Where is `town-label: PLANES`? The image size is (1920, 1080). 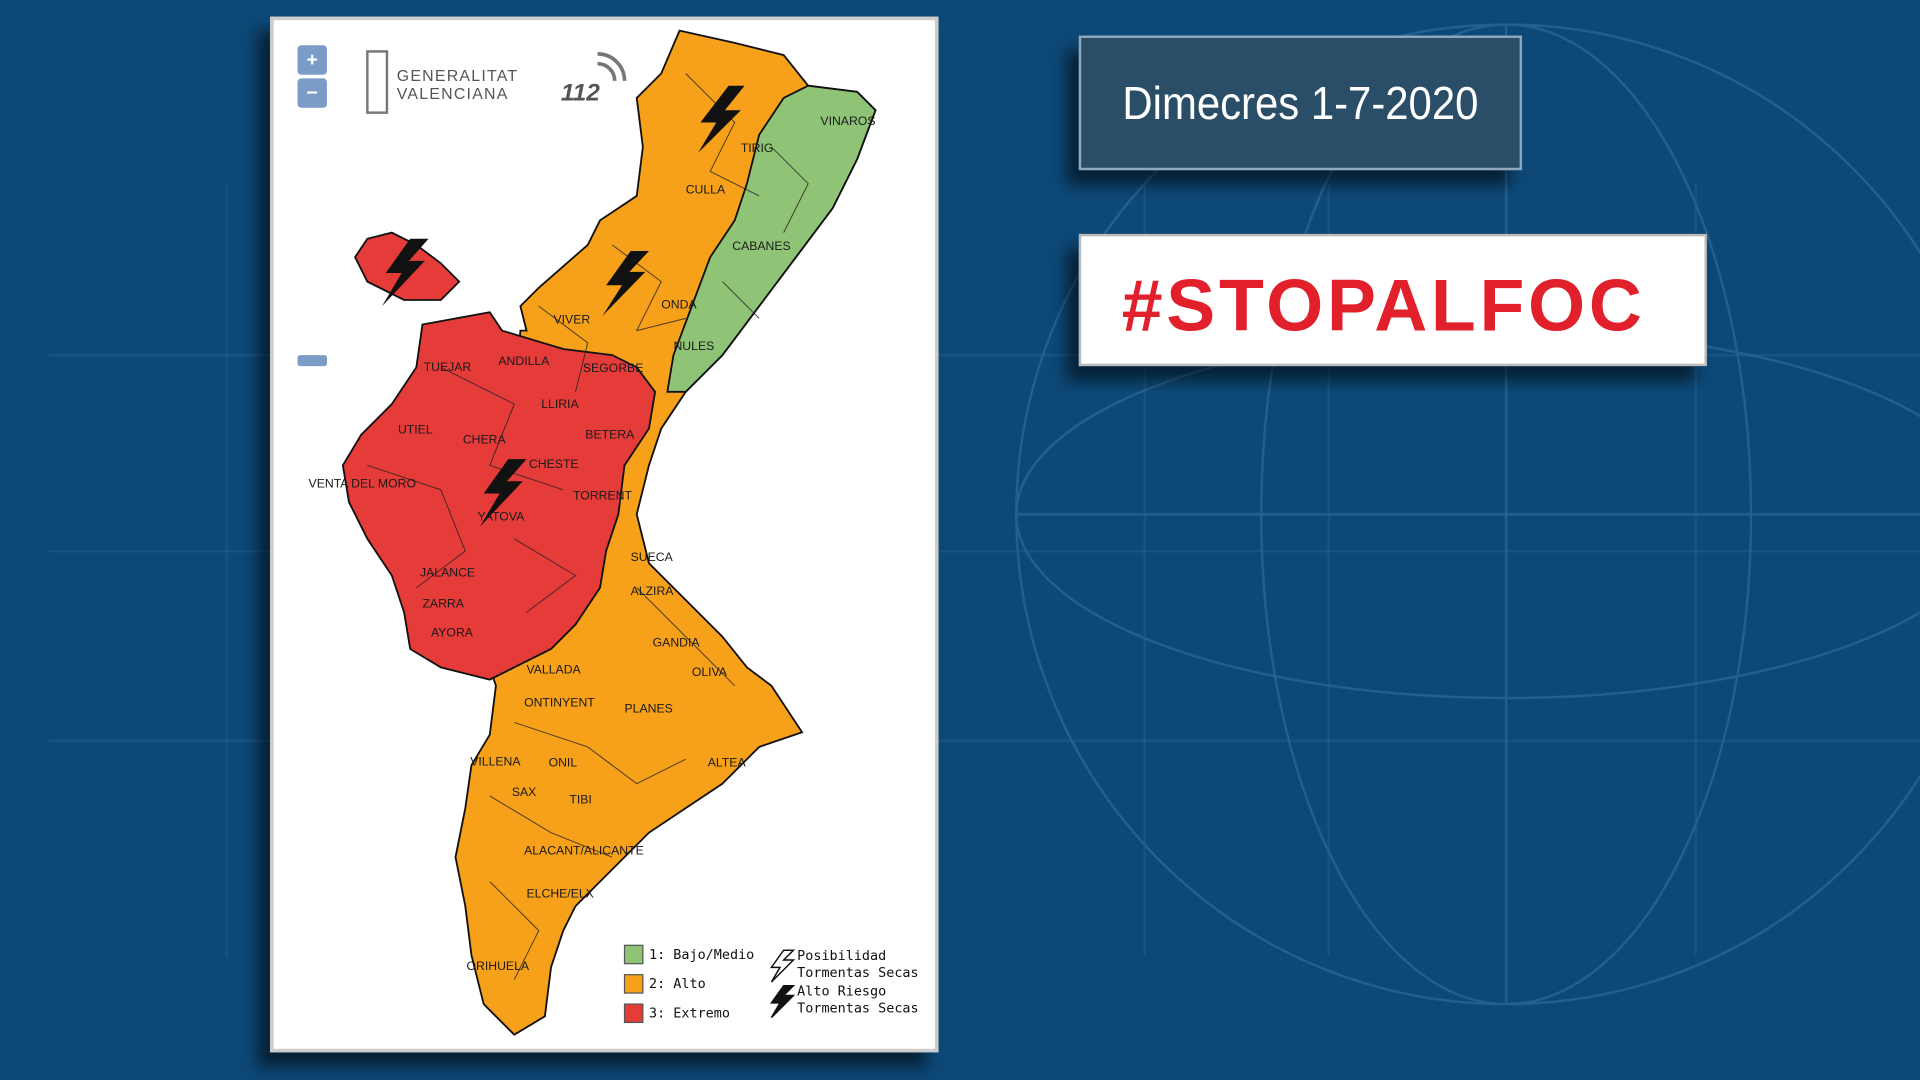
town-label: PLANES is located at coordinates (648, 709).